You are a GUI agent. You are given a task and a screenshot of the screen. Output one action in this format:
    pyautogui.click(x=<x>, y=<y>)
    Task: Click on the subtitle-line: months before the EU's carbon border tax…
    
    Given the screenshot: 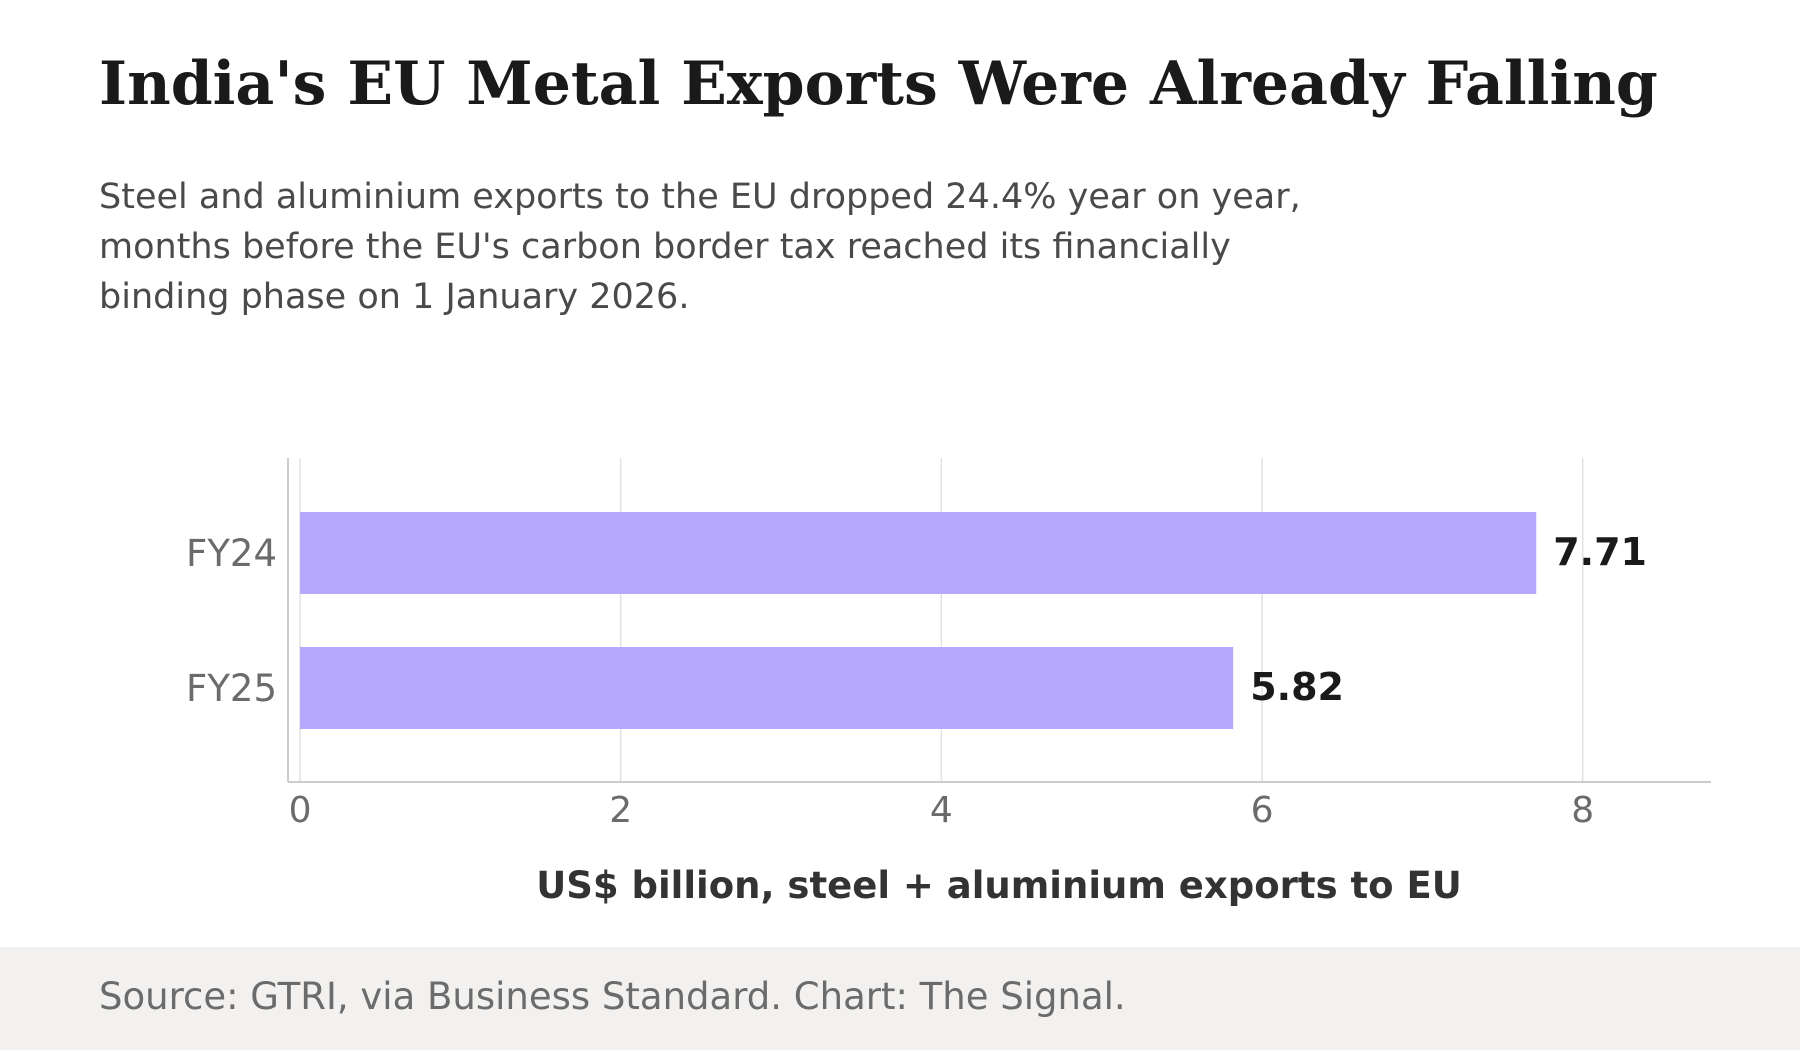 What is the action you would take?
    pyautogui.click(x=665, y=247)
    